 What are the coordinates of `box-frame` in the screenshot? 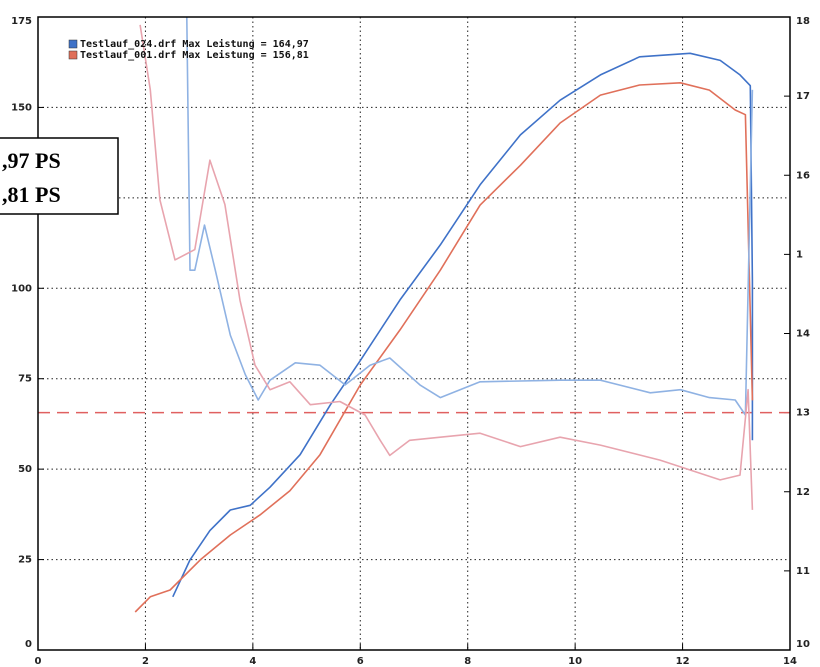 It's located at (59, 176).